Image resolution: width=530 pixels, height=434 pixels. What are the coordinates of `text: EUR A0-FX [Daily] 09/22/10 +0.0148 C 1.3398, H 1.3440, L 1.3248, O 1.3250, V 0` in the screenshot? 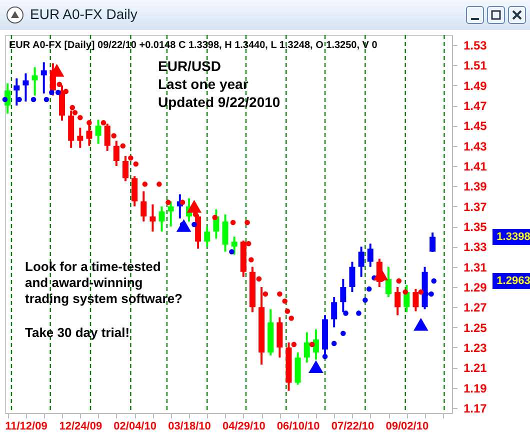 It's located at (193, 45).